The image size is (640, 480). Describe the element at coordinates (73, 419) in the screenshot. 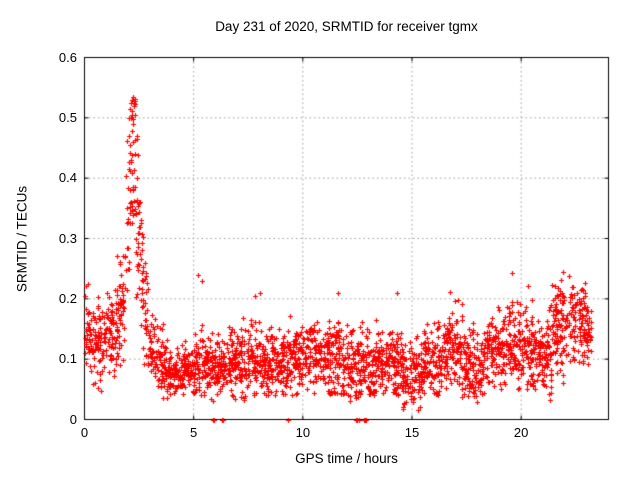

I see `y-tick-label: 0` at that location.